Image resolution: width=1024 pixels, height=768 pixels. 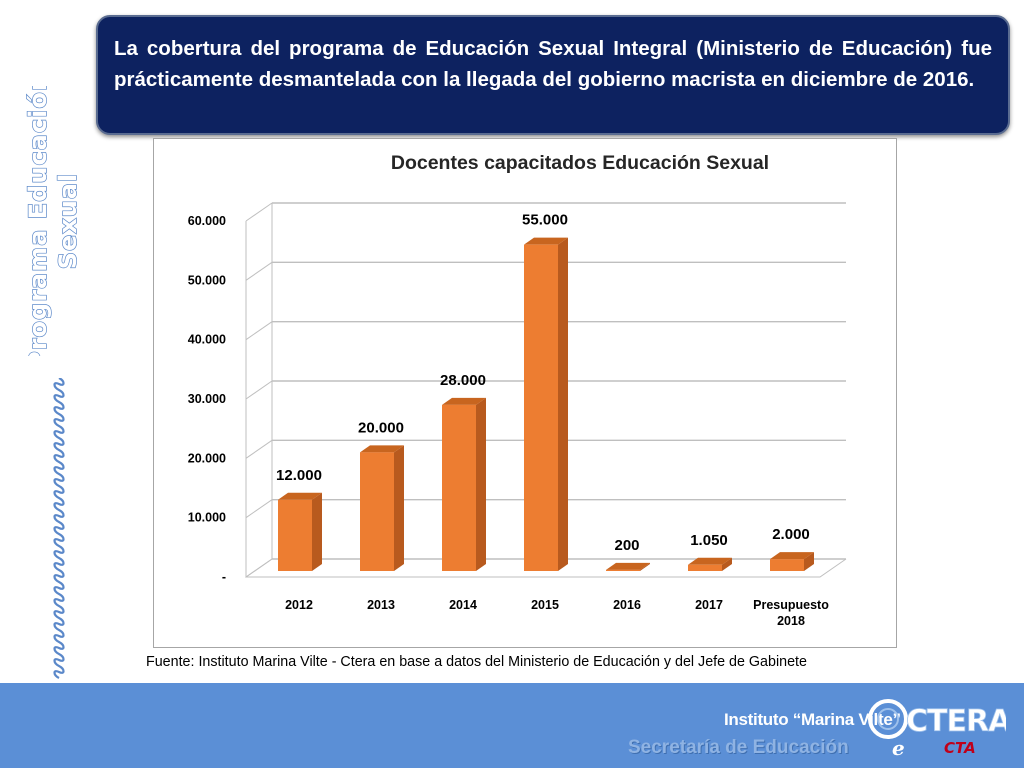 What do you see at coordinates (812, 719) in the screenshot?
I see `institute-name: Instituto “Marina Vilte”` at bounding box center [812, 719].